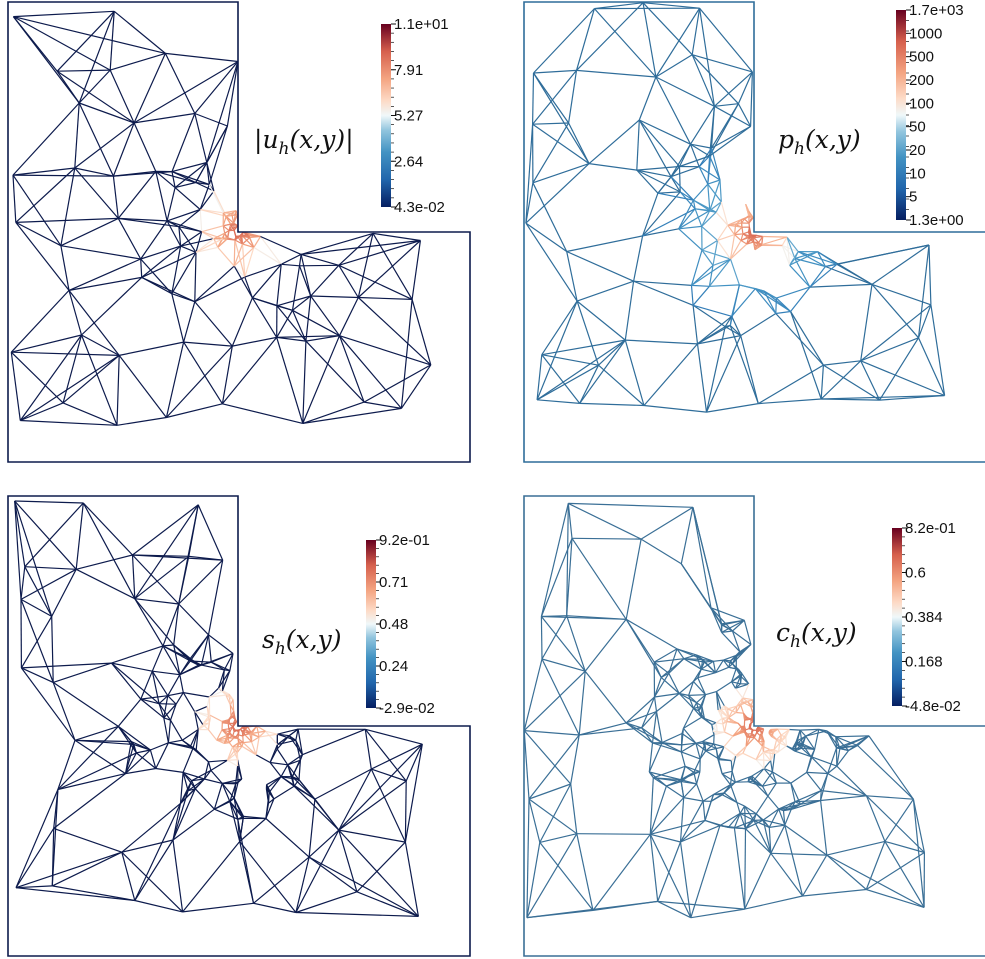 Image resolution: width=985 pixels, height=959 pixels. I want to click on colorbar-tick-label: 200, so click(921, 80).